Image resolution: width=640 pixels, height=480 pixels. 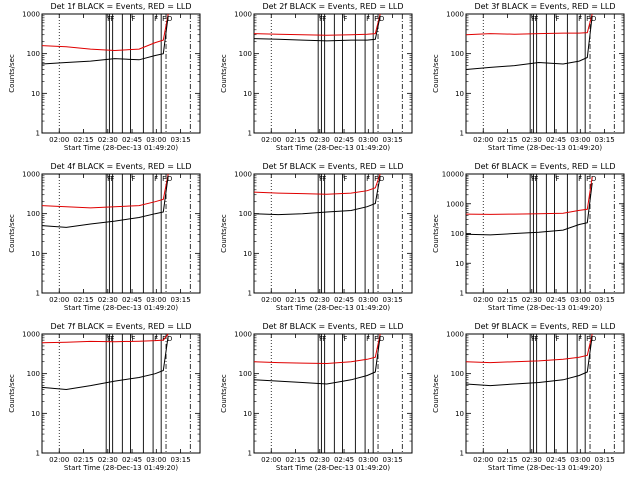 I want to click on panel-title: Det 7f BLACK = Events, RED = LLD, so click(x=120, y=326).